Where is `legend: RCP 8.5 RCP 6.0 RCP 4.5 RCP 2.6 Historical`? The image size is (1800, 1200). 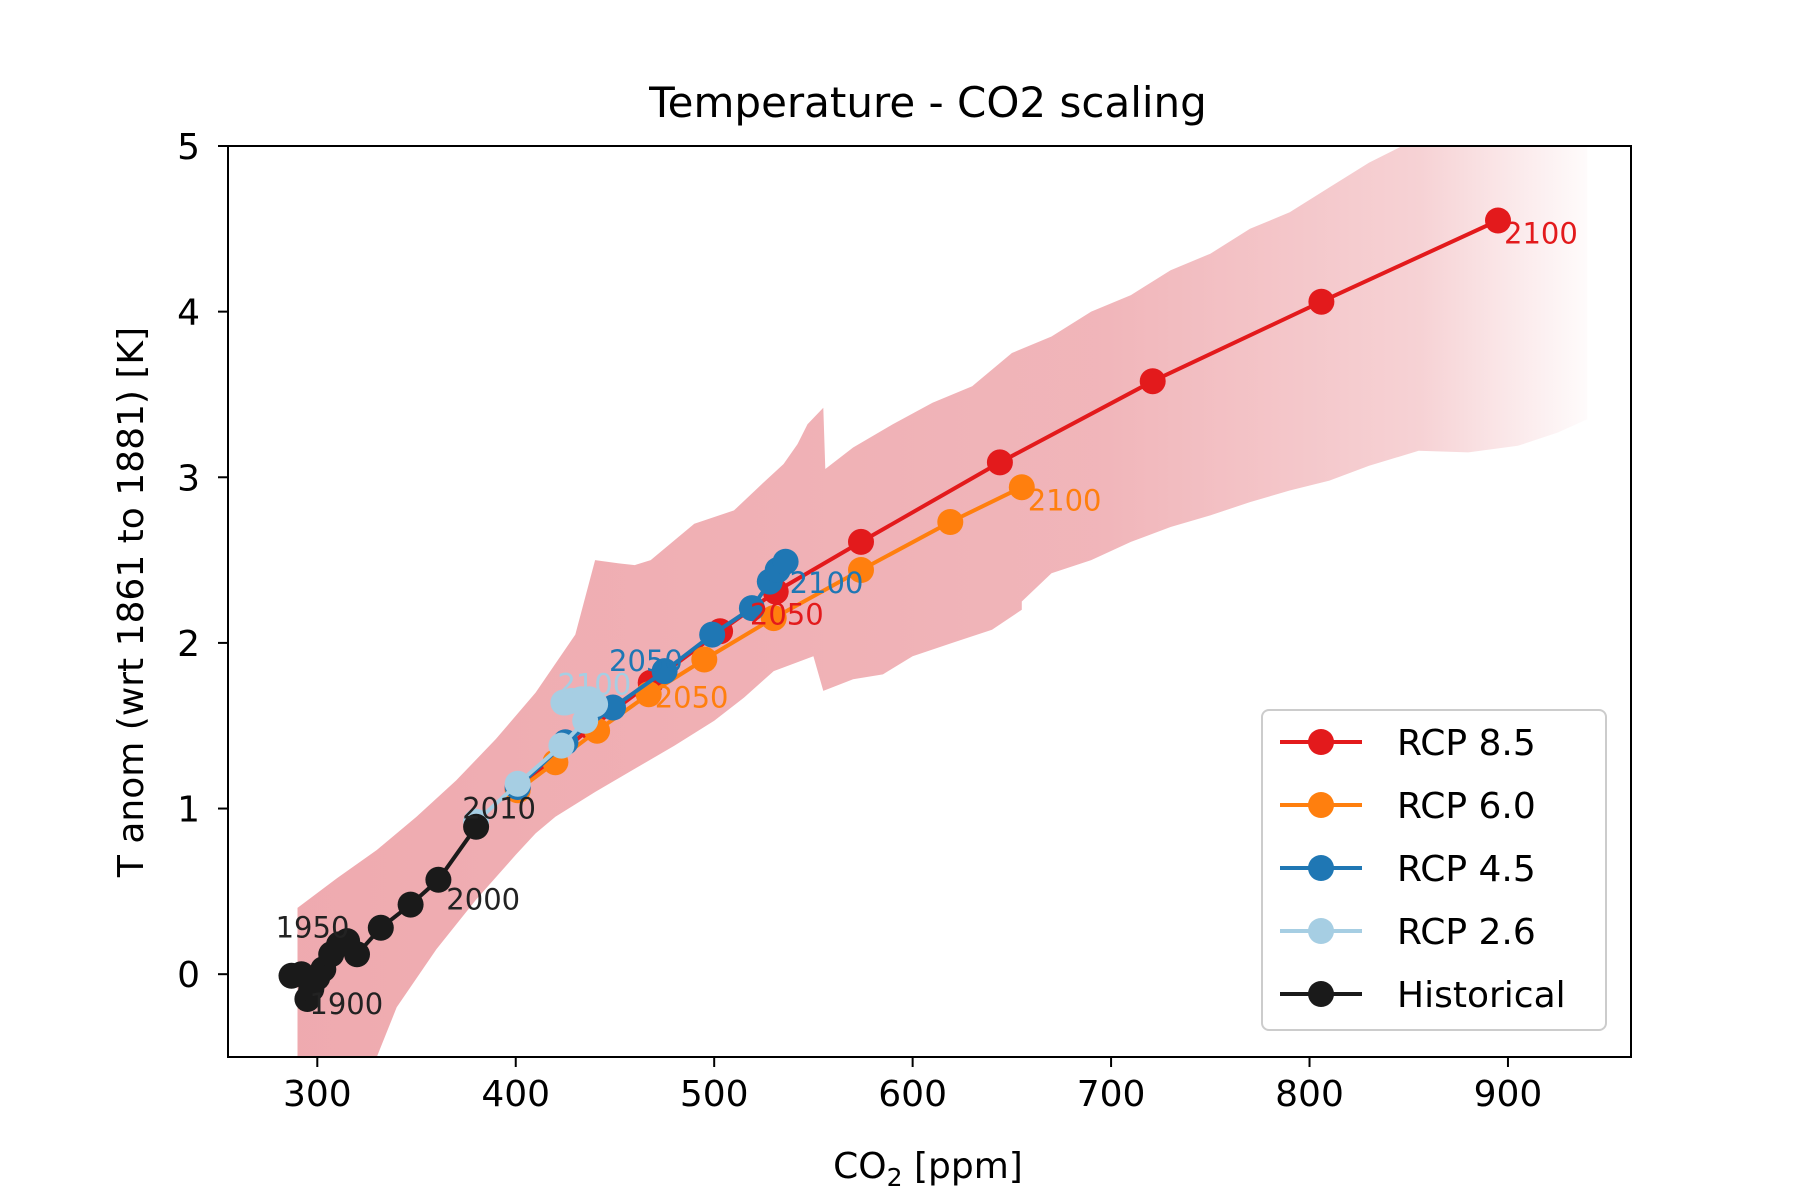 legend: RCP 8.5 RCP 6.0 RCP 4.5 RCP 2.6 Historical is located at coordinates (1434, 870).